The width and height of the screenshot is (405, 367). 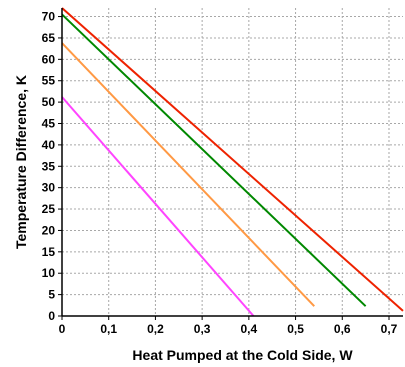 I want to click on y-tick-label: 60, so click(x=49, y=59).